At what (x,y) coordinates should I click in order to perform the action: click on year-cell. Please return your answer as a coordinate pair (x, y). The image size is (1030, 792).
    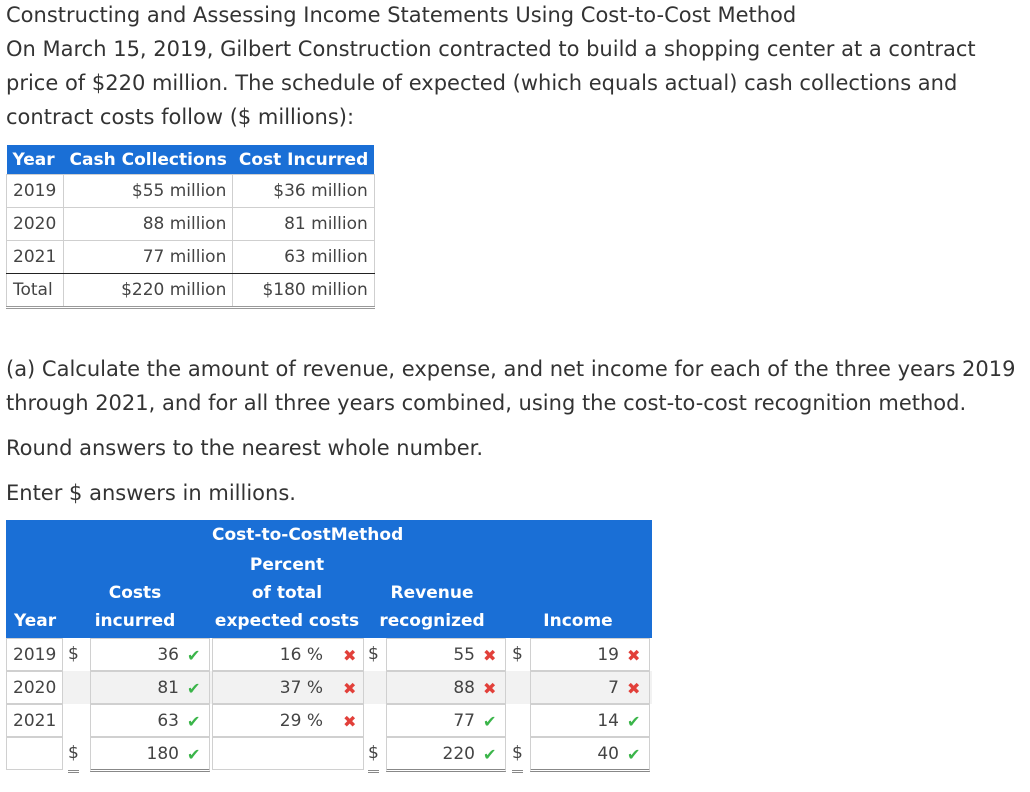
    Looking at the image, I should click on (34, 753).